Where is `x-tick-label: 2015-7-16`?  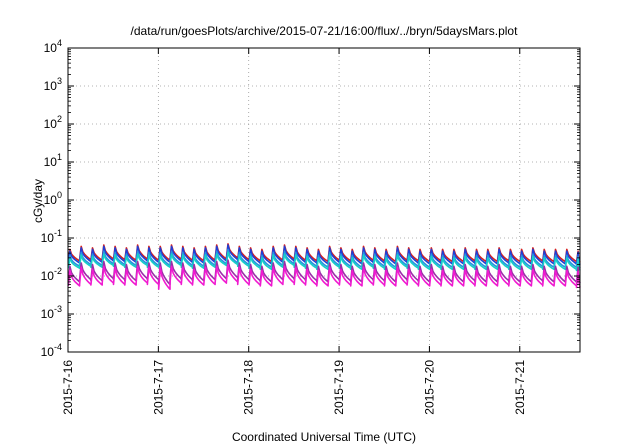
x-tick-label: 2015-7-16 is located at coordinates (68, 387).